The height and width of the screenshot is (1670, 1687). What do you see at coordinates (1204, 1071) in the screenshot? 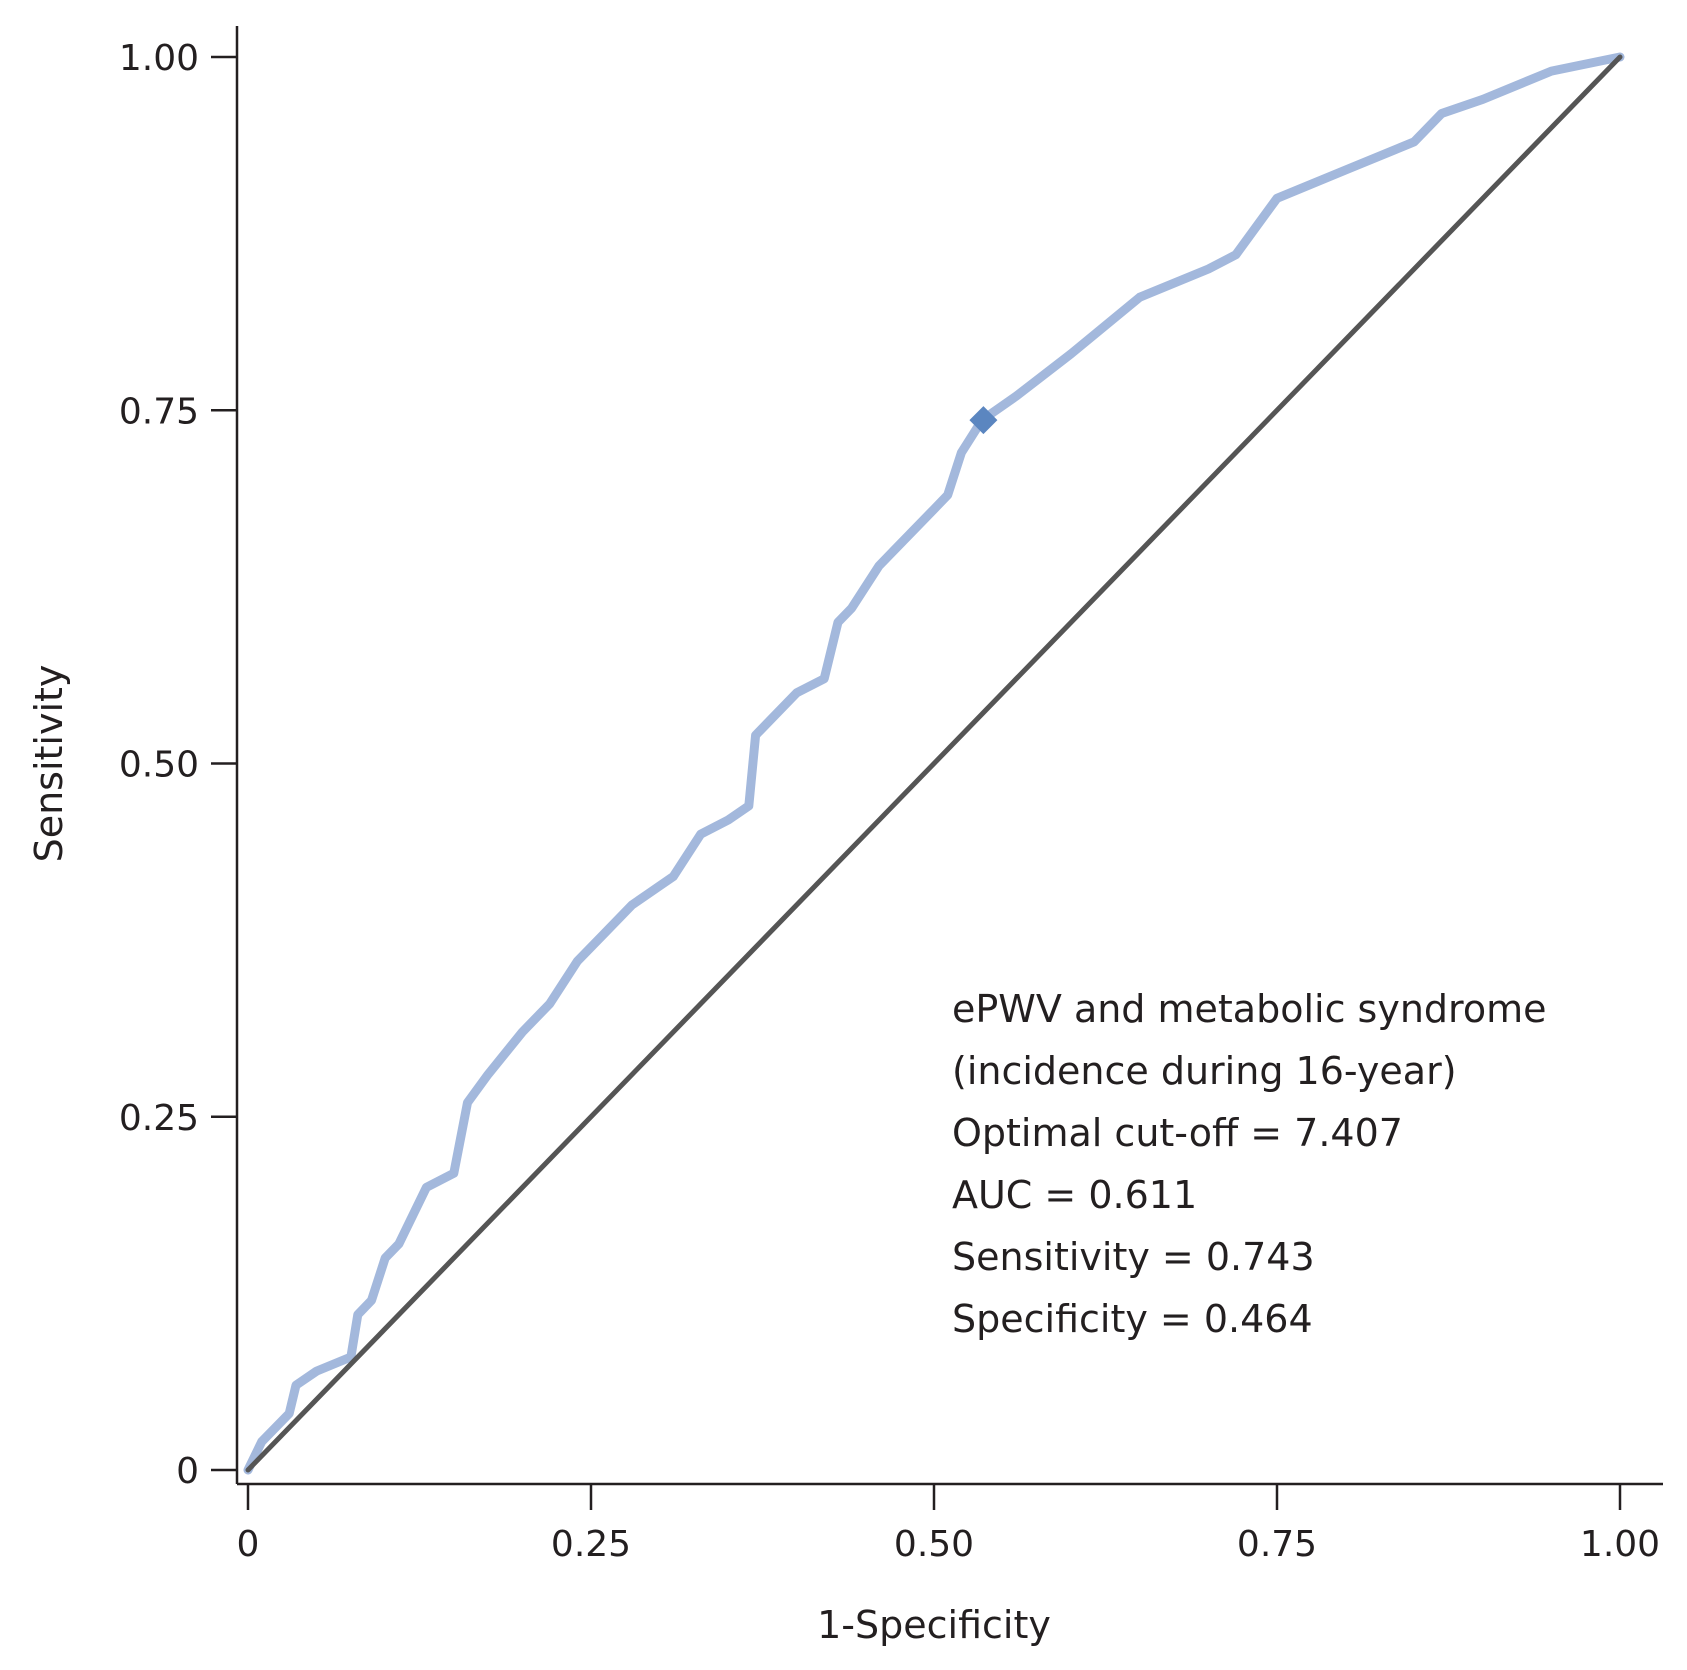
I see `annotation-line: (incidence during 16-year)` at bounding box center [1204, 1071].